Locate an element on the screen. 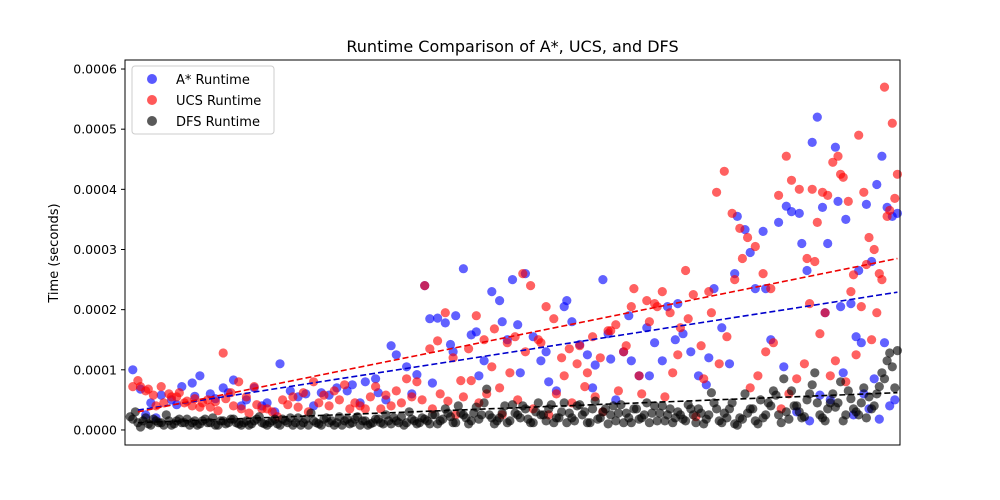 The width and height of the screenshot is (1000, 500). chart-title: Runtime Comparison of A*, UCS, and DFS is located at coordinates (512, 46).